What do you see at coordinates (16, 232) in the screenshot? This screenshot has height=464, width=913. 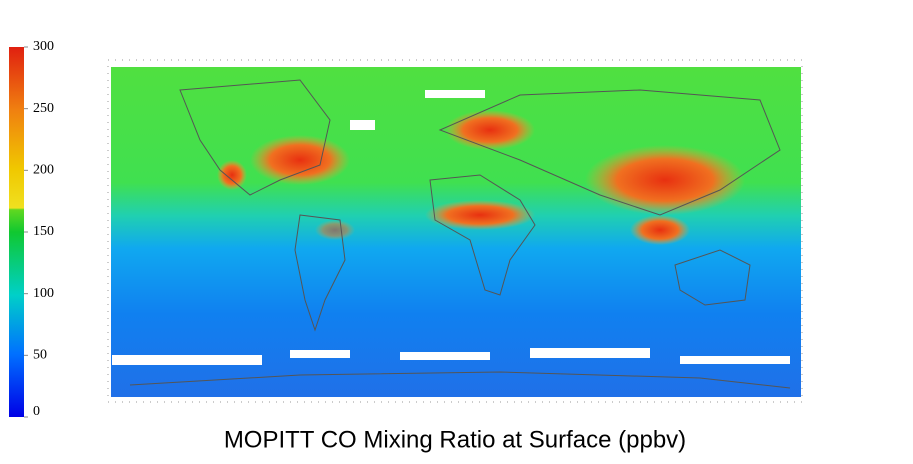 I see `colorbar` at bounding box center [16, 232].